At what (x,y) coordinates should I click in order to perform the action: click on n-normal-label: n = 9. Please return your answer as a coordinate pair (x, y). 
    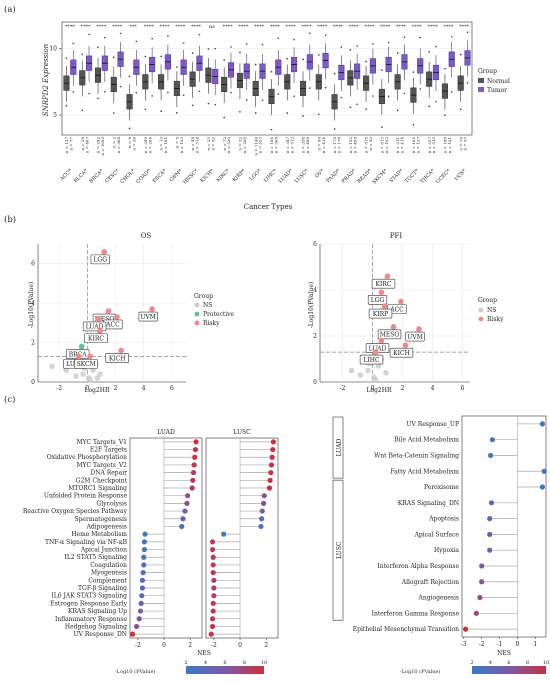
    Looking at the image, I should click on (129, 142).